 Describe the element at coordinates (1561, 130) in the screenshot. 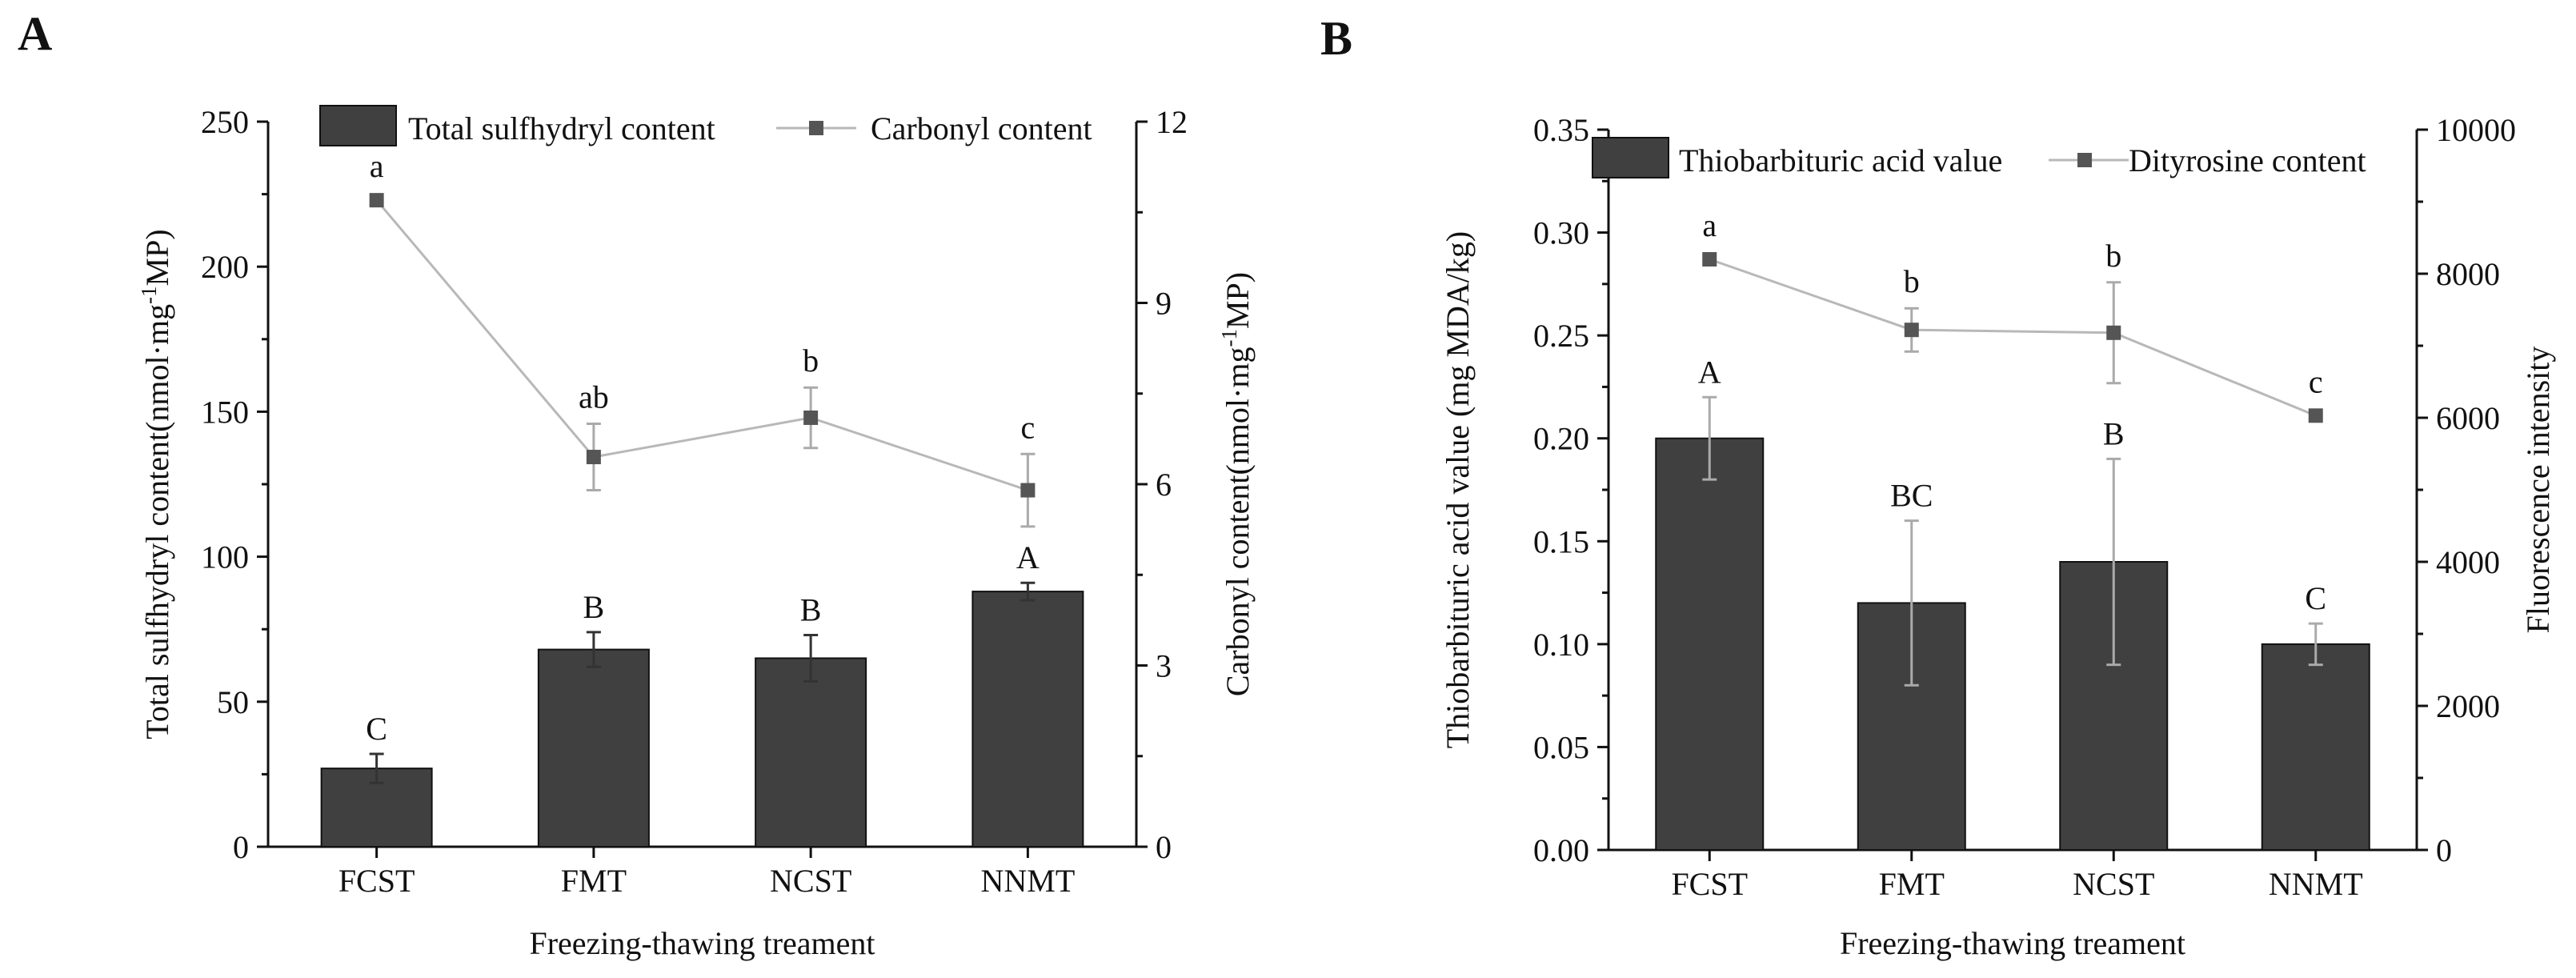

I see `left-tick-label: 0.35` at that location.